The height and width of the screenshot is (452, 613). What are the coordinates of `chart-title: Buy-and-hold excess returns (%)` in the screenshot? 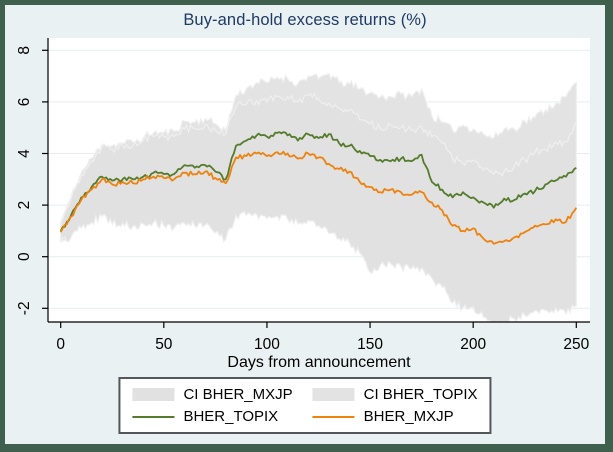 It's located at (305, 20).